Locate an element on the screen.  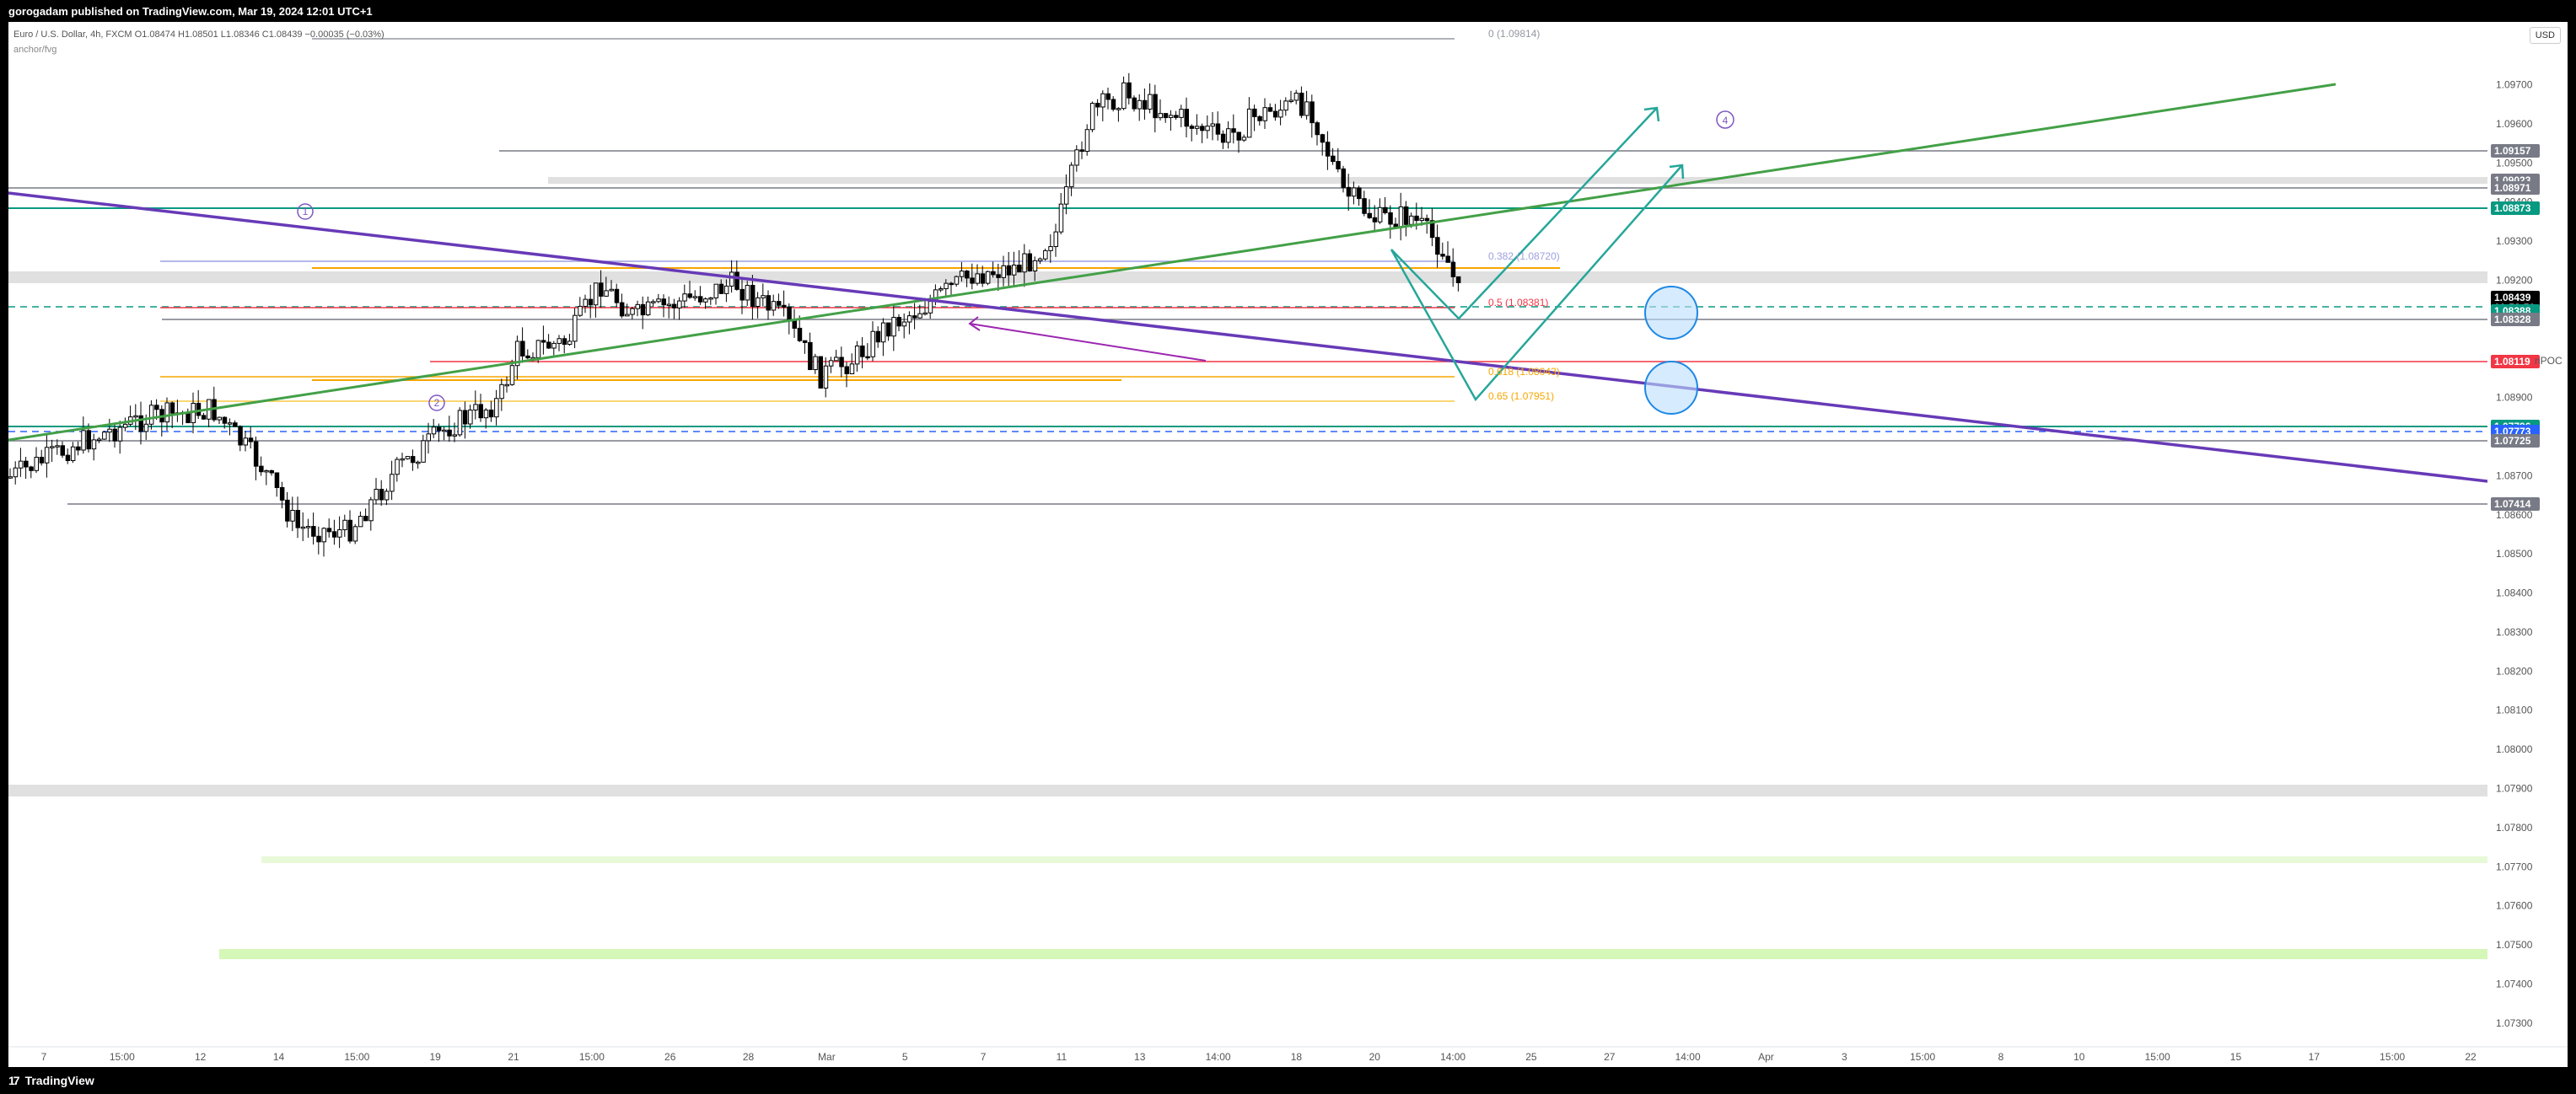
price-tag: 1.08119 is located at coordinates (2515, 361).